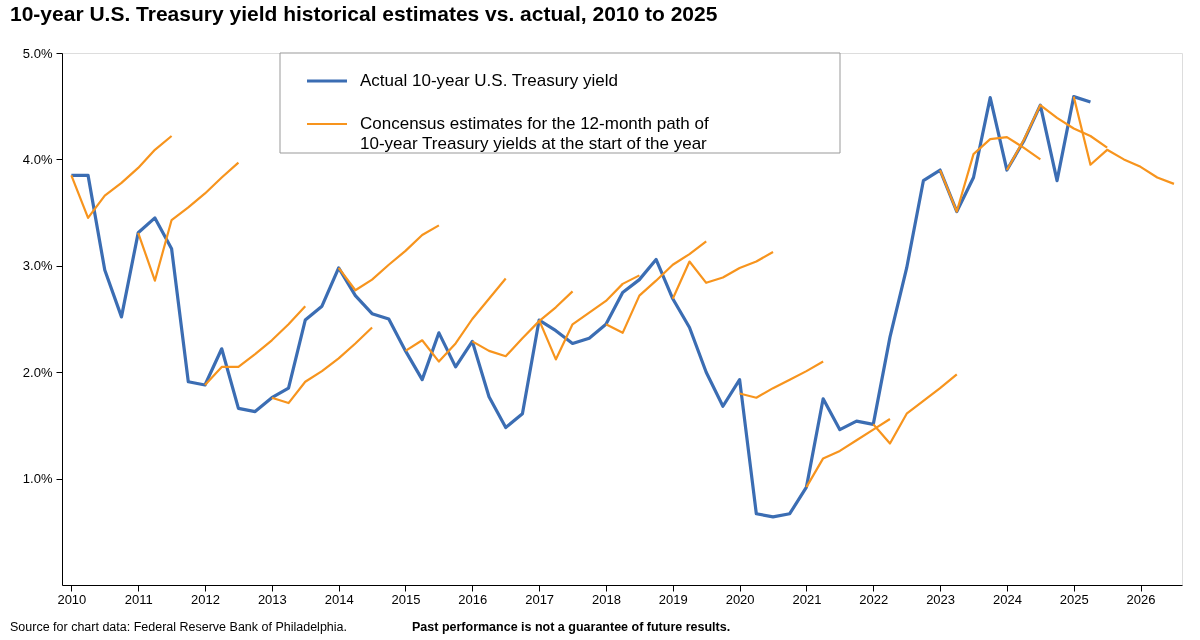  I want to click on x-tick-label: 2020, so click(740, 599).